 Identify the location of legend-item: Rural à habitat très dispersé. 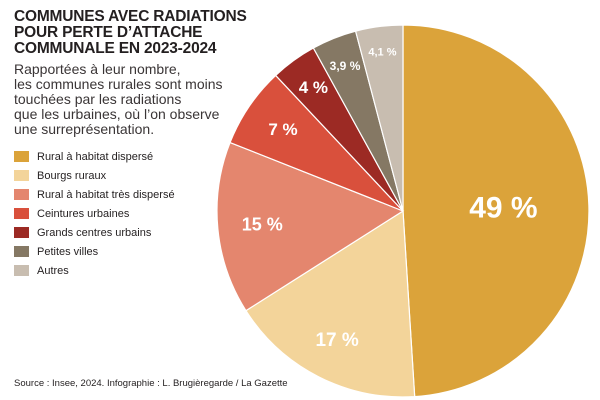
(129, 194).